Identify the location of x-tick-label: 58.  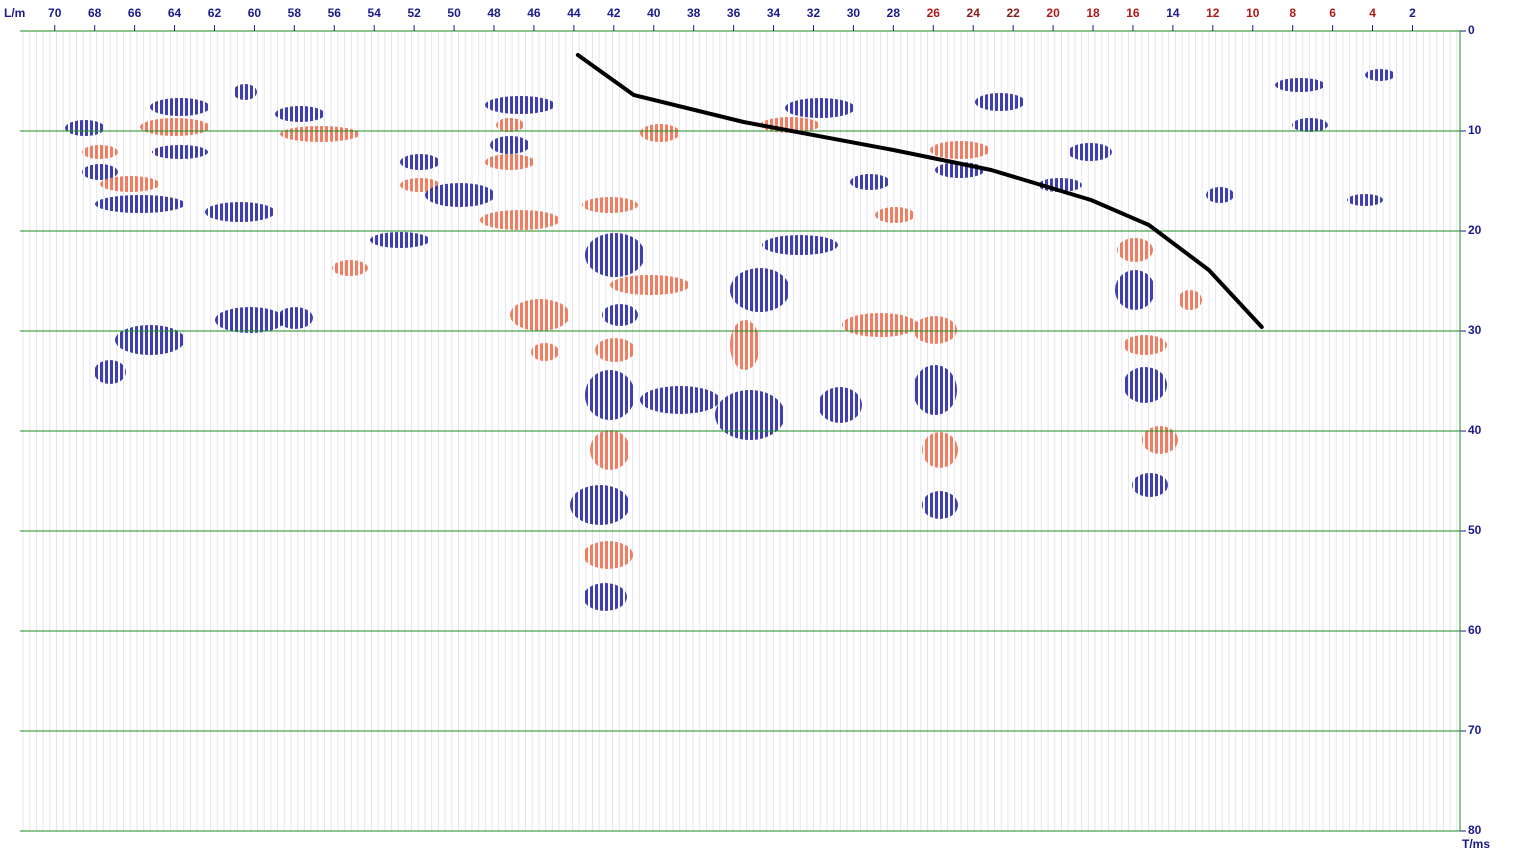
(295, 13).